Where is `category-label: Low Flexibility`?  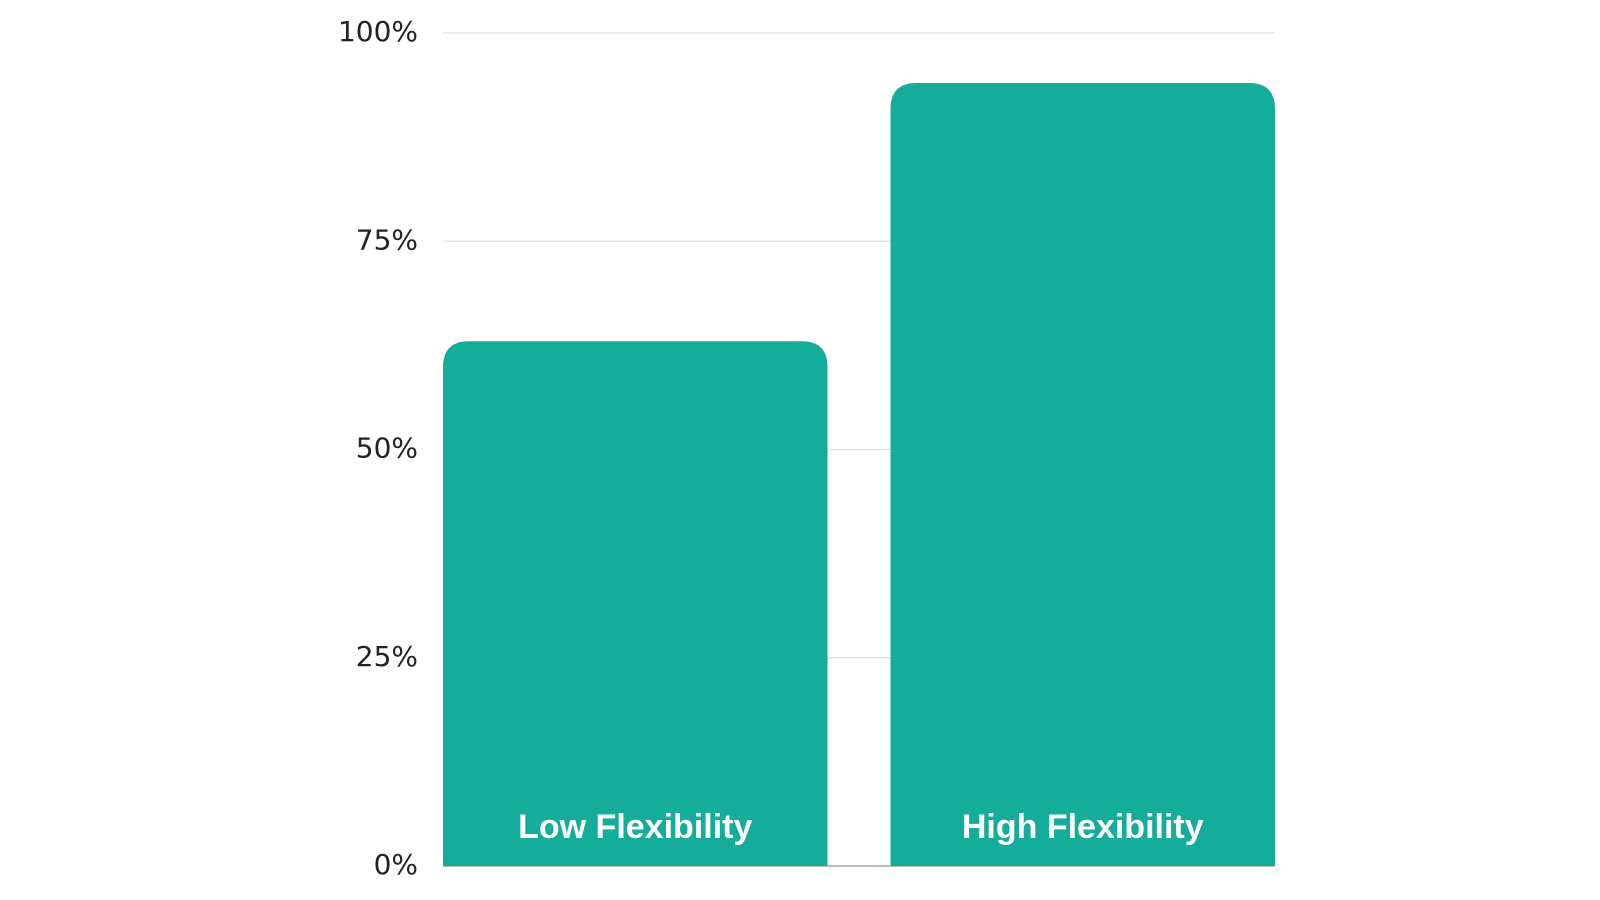 category-label: Low Flexibility is located at coordinates (635, 827).